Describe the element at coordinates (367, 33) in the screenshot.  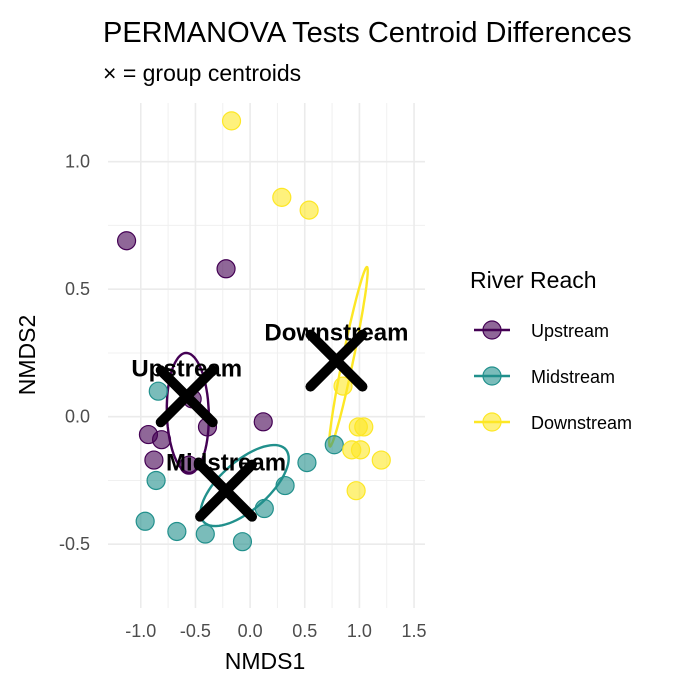
I see `chart-title: PERMANOVA Tests Centroid Differences` at that location.